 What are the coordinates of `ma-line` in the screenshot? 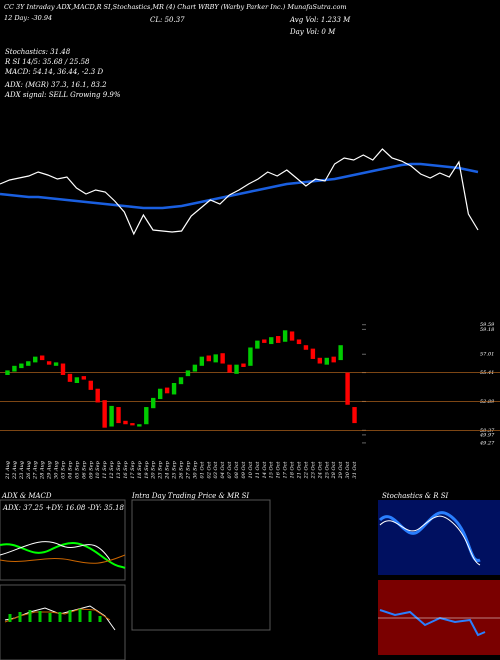 It's located at (239, 186).